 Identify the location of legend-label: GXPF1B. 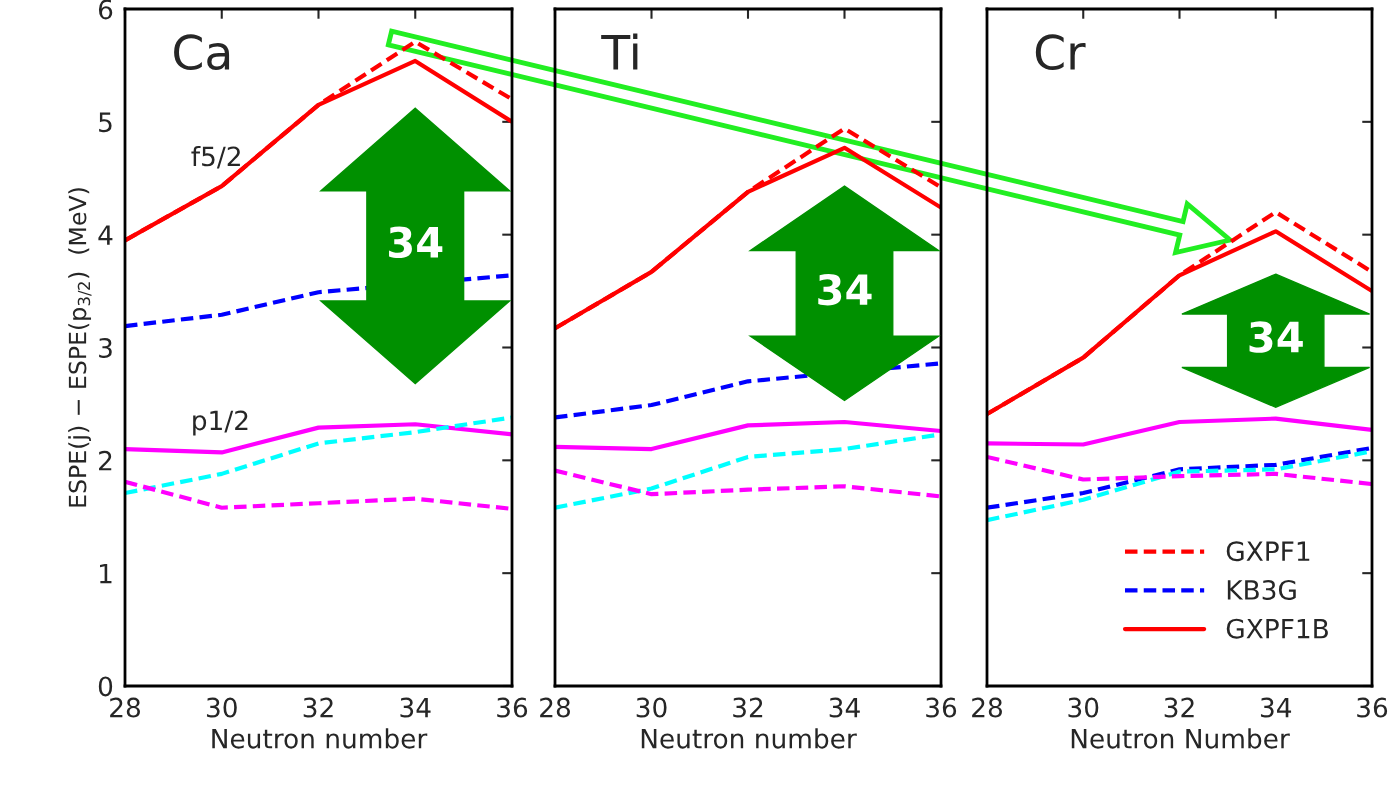
(1277, 628).